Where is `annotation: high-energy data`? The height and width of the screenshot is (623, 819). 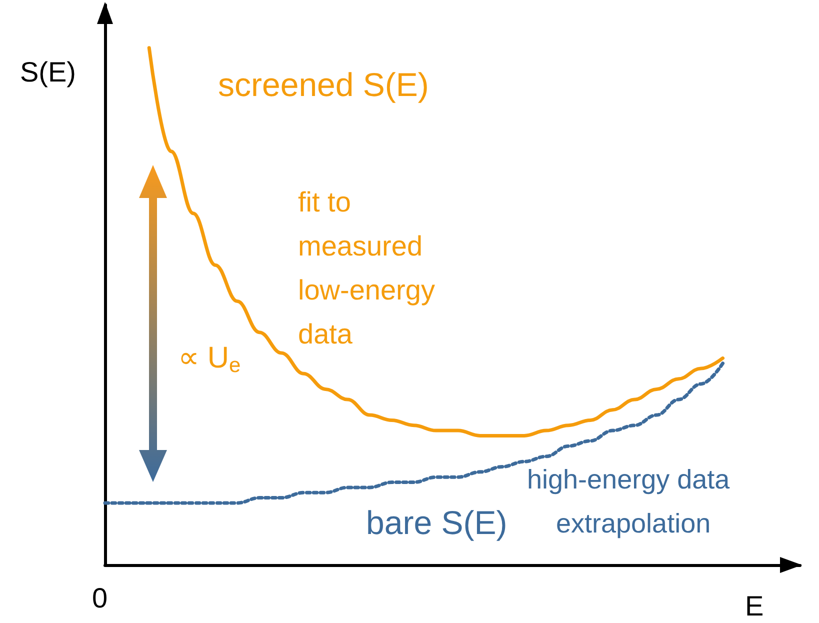 annotation: high-energy data is located at coordinates (629, 479).